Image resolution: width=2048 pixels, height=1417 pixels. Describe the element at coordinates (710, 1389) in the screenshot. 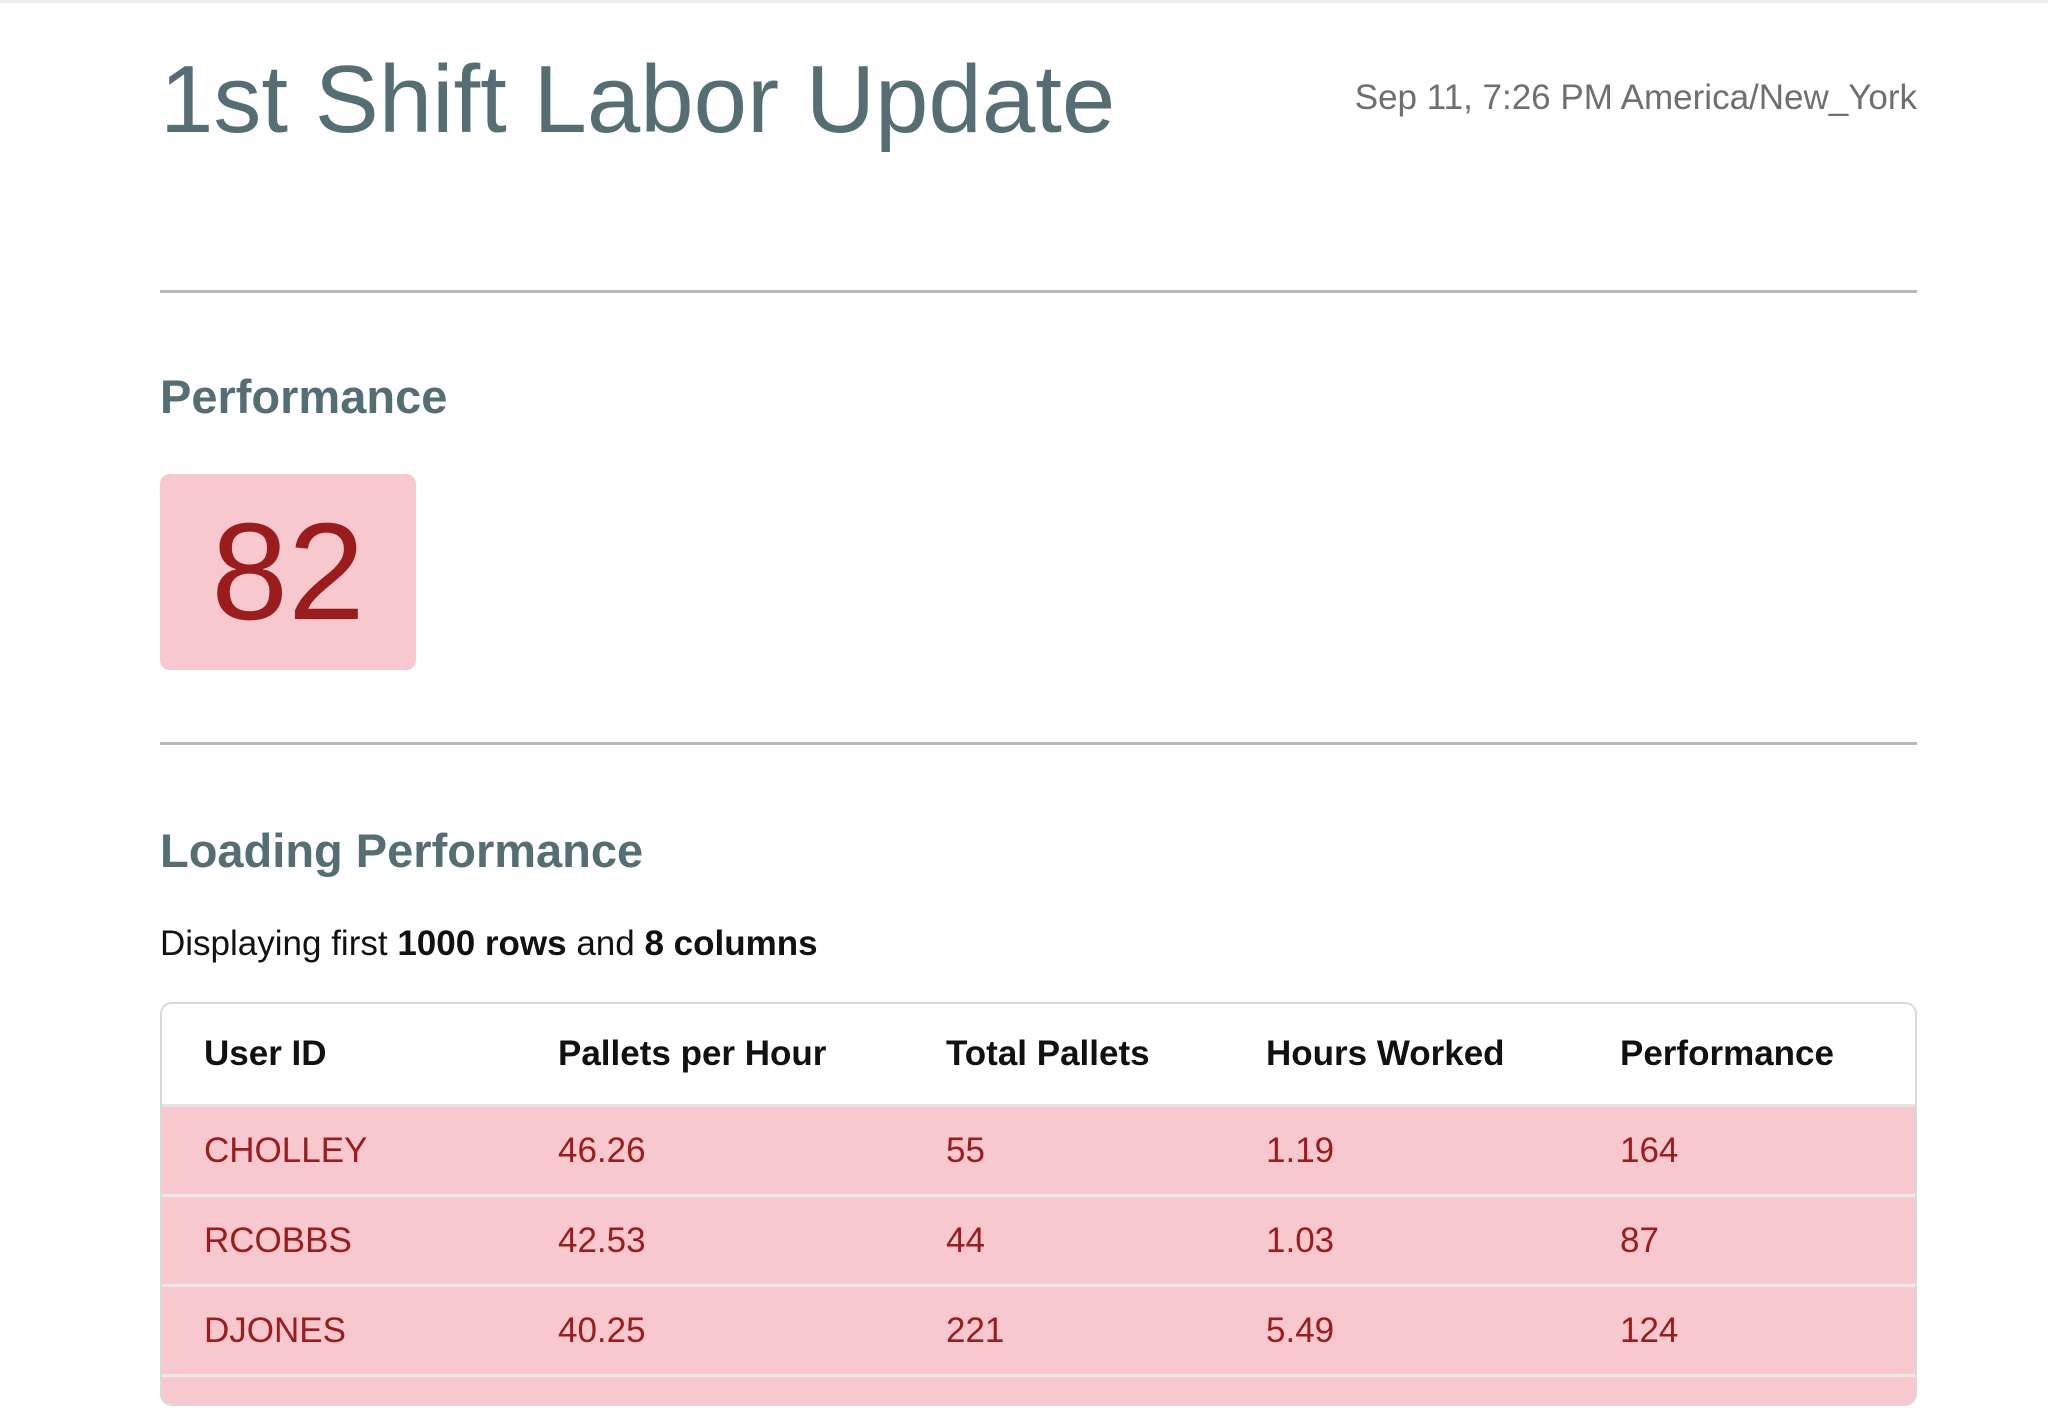

I see `cell-pallets-per-hour: 39.43` at that location.